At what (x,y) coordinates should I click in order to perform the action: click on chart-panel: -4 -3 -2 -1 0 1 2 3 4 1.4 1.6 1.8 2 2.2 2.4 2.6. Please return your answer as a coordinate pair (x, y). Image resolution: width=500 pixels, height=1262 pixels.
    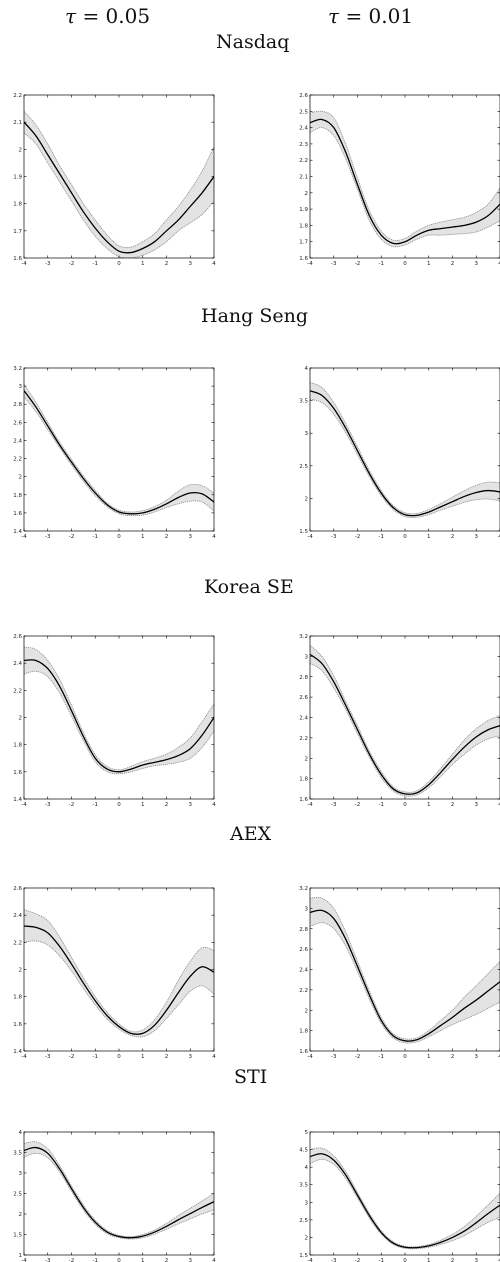
    Looking at the image, I should click on (114, 721).